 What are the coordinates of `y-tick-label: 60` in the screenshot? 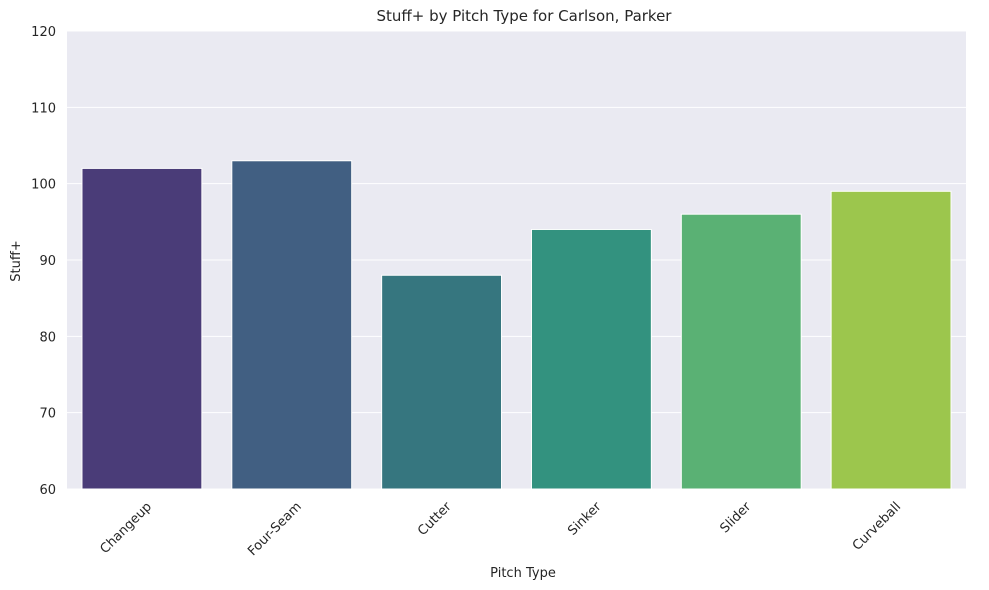 It's located at (47, 490).